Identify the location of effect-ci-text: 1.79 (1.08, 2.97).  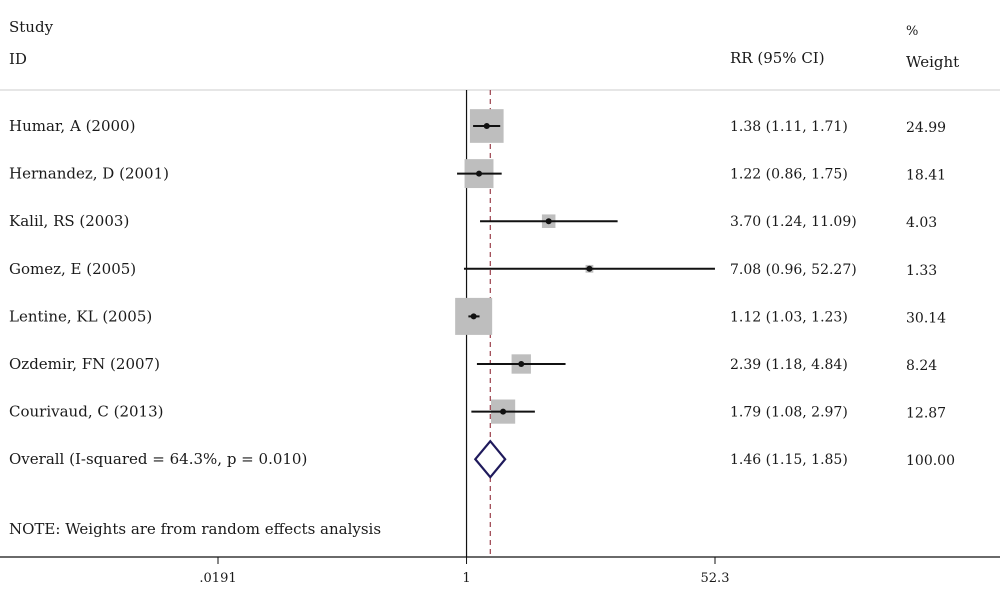
(789, 413).